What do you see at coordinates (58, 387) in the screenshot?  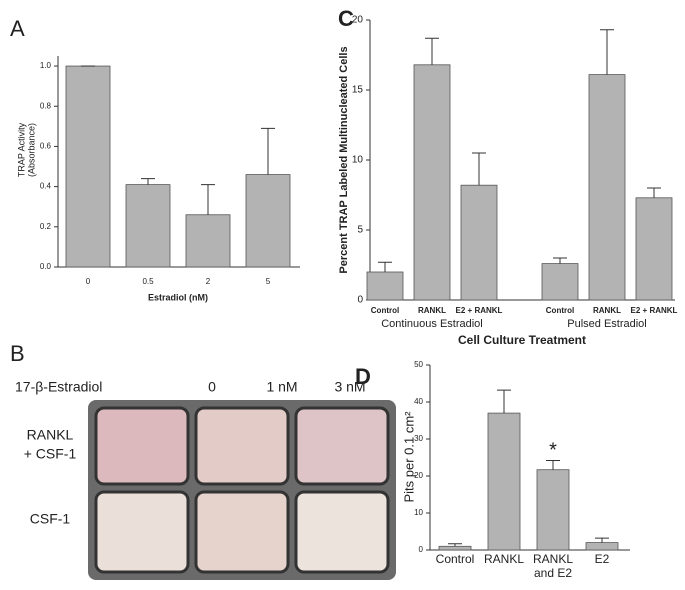 I see `row-header: 17-β-Estradiol` at bounding box center [58, 387].